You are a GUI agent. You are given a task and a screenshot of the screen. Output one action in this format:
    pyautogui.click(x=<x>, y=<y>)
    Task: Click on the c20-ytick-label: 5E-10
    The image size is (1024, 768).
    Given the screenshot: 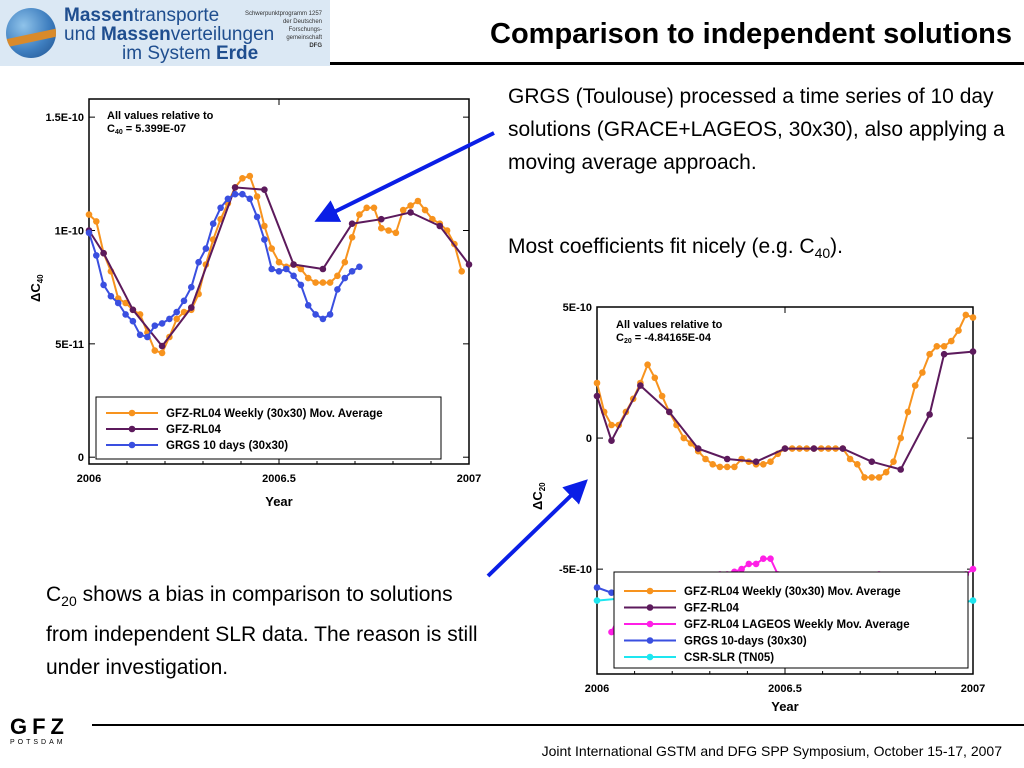 What is the action you would take?
    pyautogui.click(x=577, y=308)
    